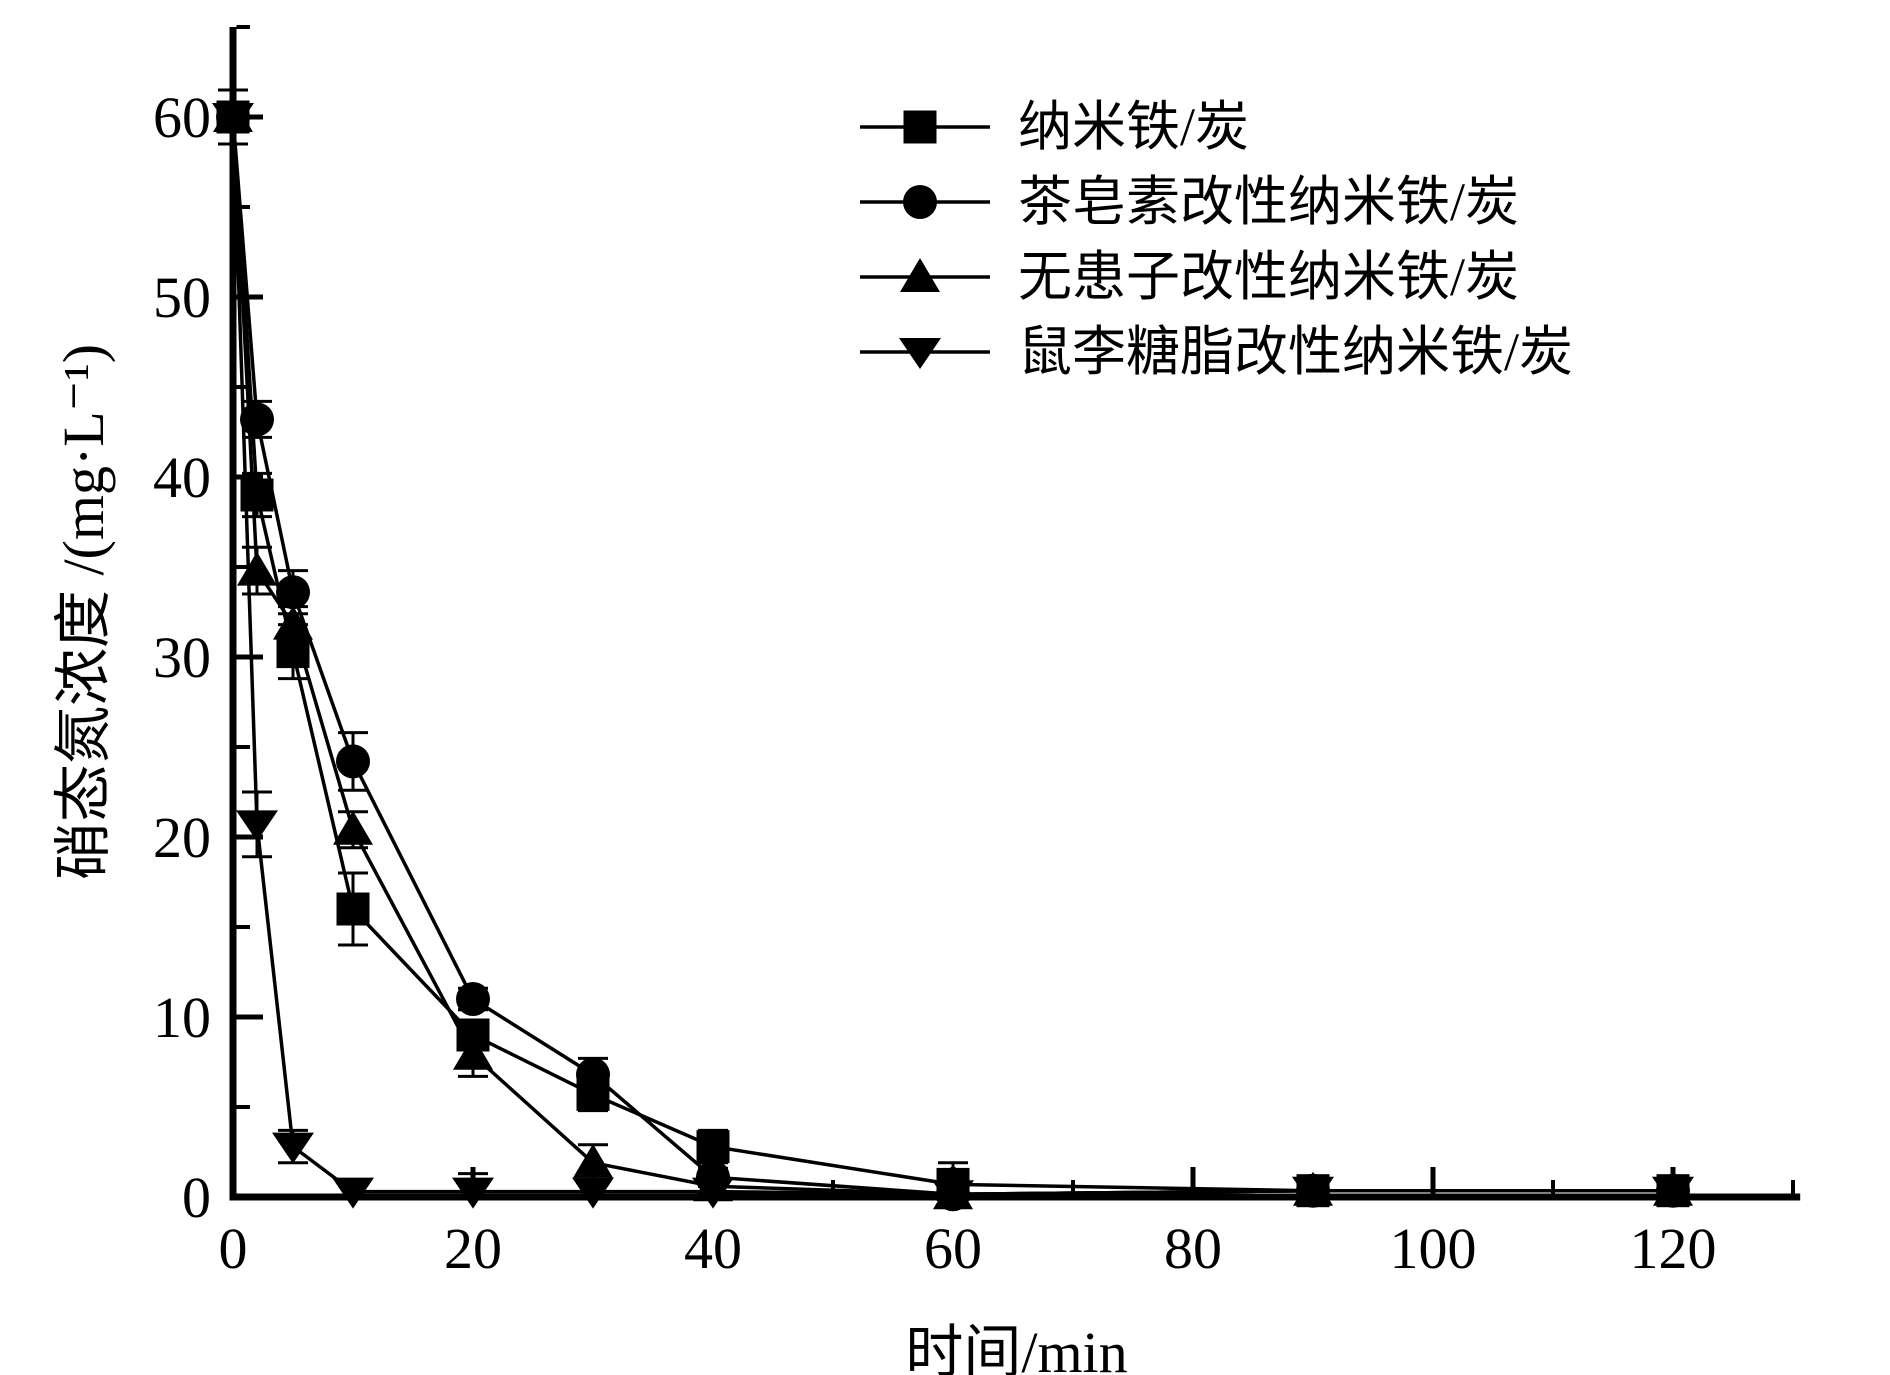  I want to click on legend-label: 鼠李糖脂改性纳米铁/炭, so click(1296, 352).